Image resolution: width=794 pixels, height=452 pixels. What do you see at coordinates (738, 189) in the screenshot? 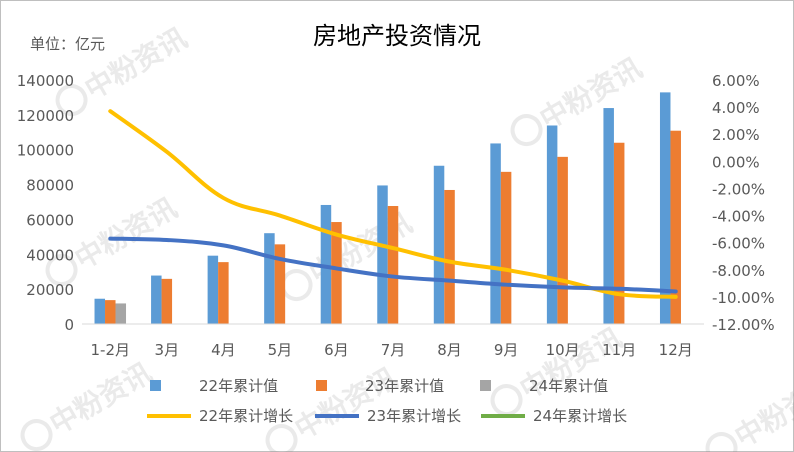
I see `right-y-tick-label: -2.00%` at bounding box center [738, 189].